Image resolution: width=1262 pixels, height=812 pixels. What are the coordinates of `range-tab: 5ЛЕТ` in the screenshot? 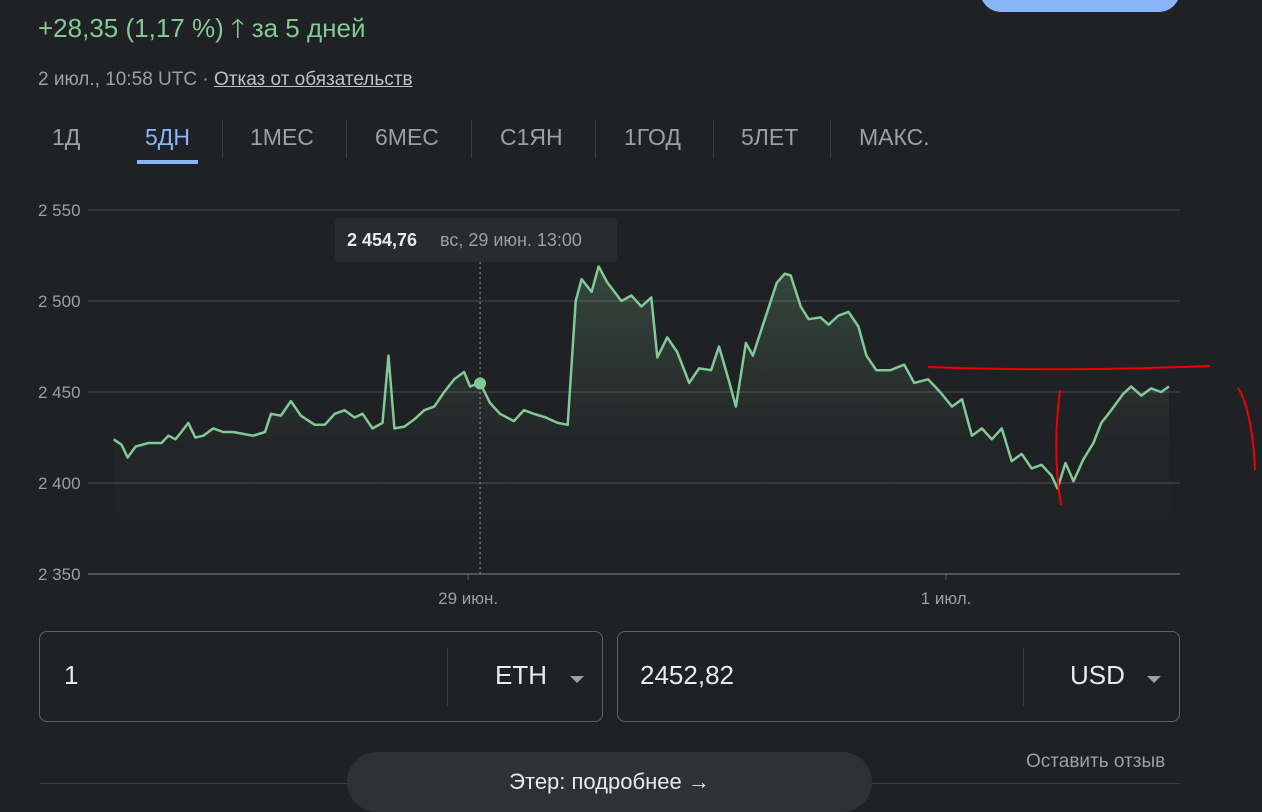 It's located at (770, 137).